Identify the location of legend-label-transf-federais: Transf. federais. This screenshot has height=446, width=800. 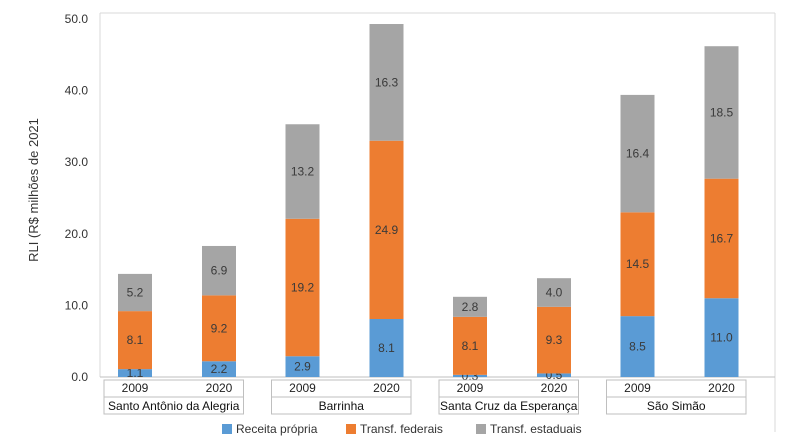
(401, 429).